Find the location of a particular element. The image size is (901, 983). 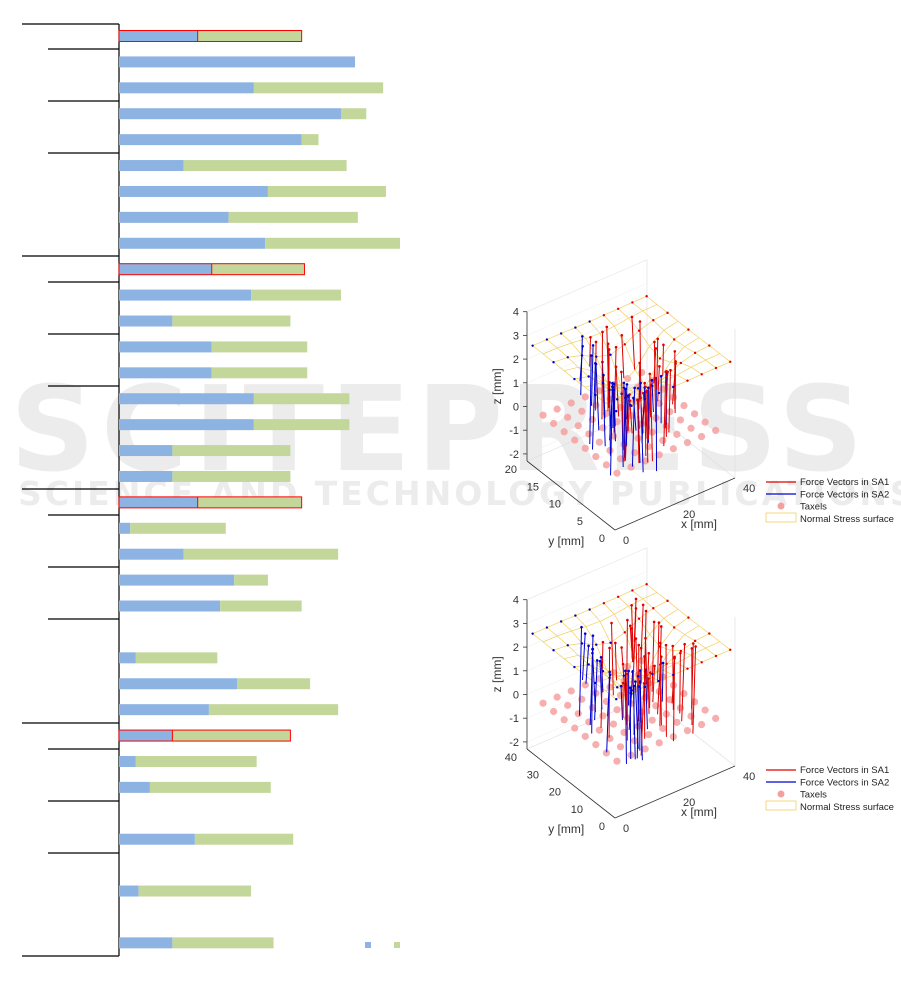

x-tick-label: 20 is located at coordinates (689, 515).